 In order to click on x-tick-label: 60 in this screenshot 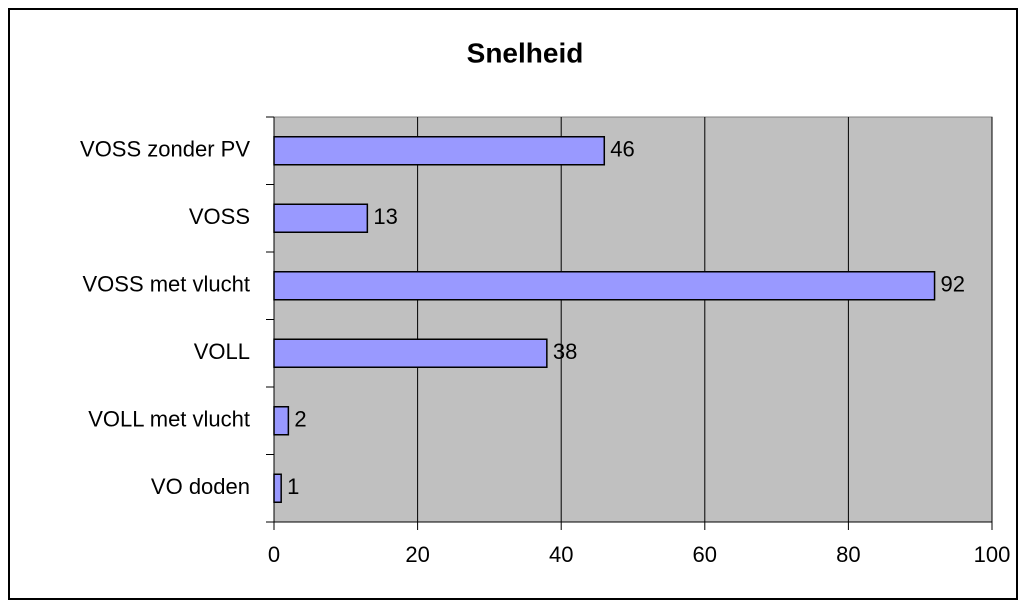, I will do `click(705, 554)`.